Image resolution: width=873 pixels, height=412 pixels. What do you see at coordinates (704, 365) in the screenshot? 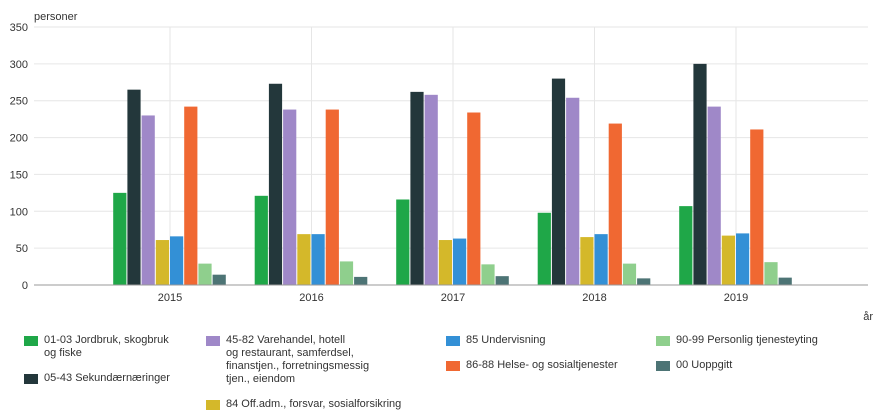
I see `legend-label: 00 Uoppgitt` at bounding box center [704, 365].